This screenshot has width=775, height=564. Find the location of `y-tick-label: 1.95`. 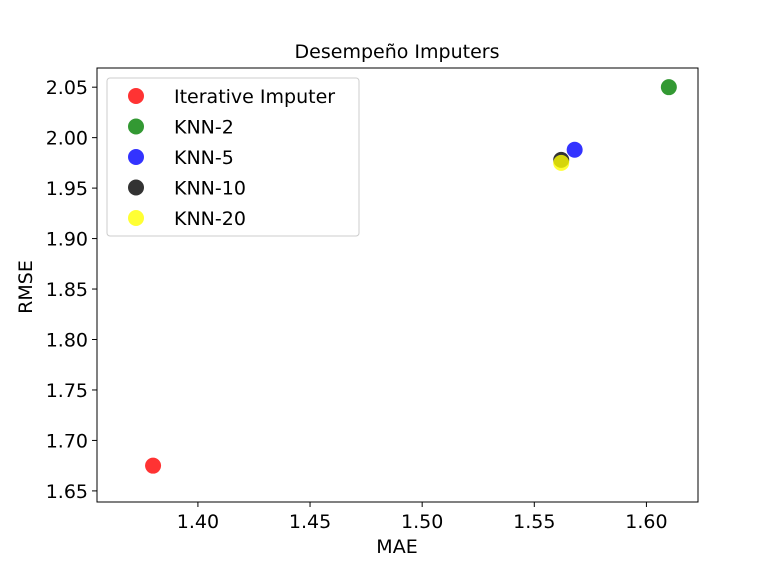

y-tick-label: 1.95 is located at coordinates (67, 189).